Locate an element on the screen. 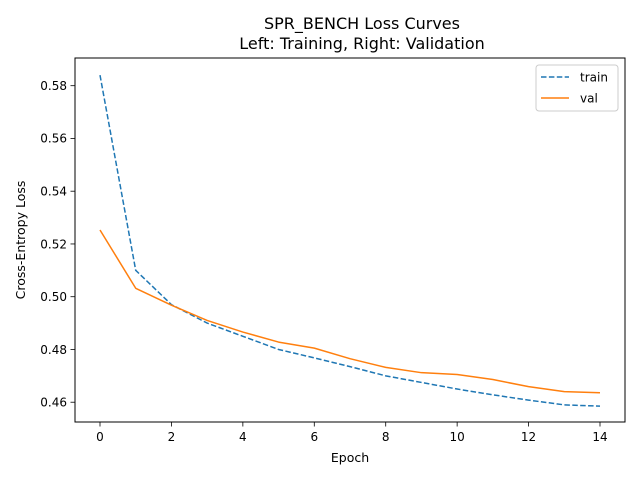 Image resolution: width=640 pixels, height=480 pixels. x-tick-label: 6 is located at coordinates (314, 437).